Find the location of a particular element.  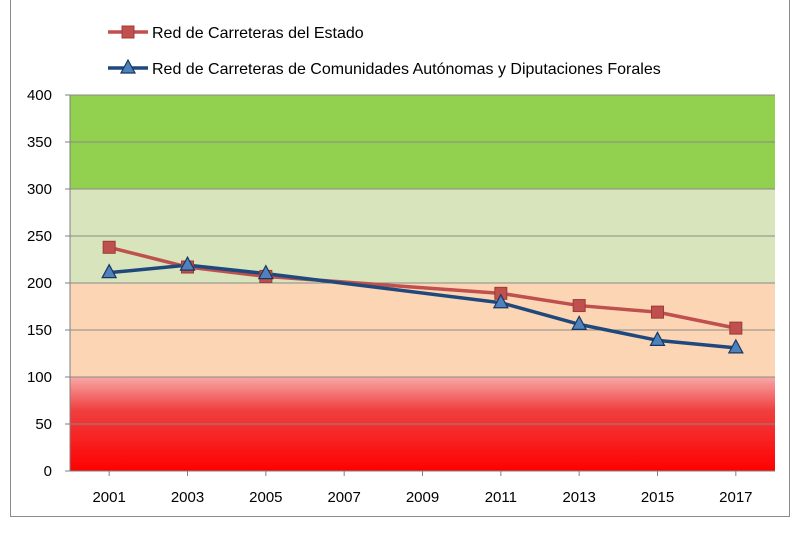

x-tick-label: 2007 is located at coordinates (343, 497).